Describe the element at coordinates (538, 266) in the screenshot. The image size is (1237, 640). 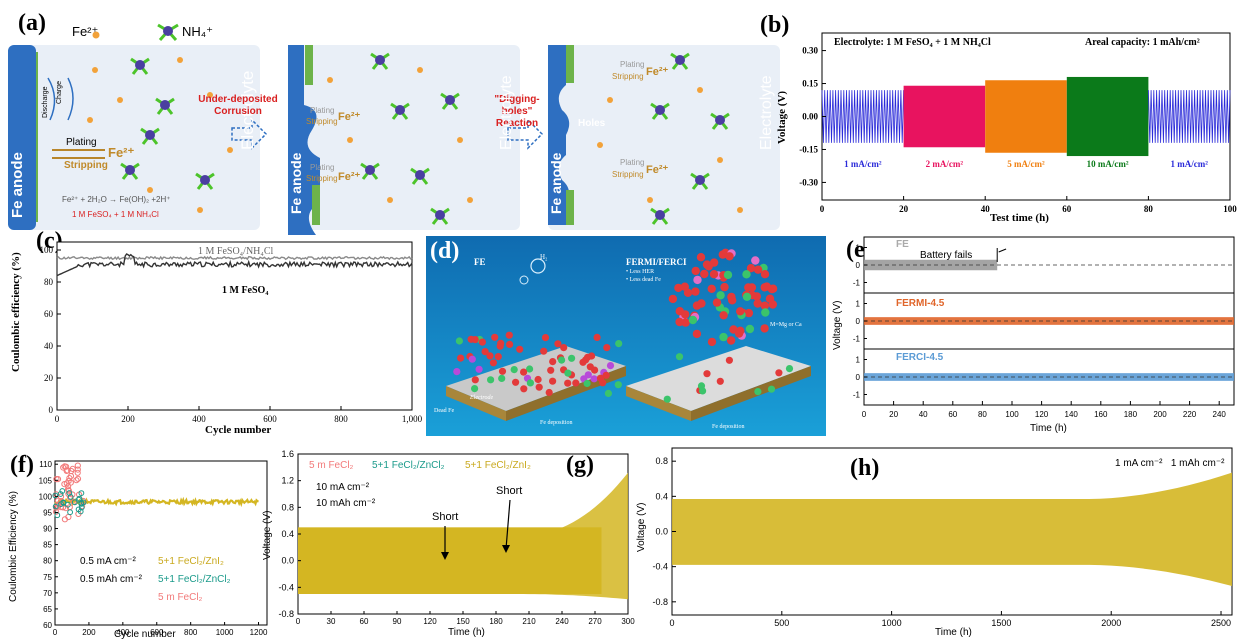
I see `h2-bubble` at that location.